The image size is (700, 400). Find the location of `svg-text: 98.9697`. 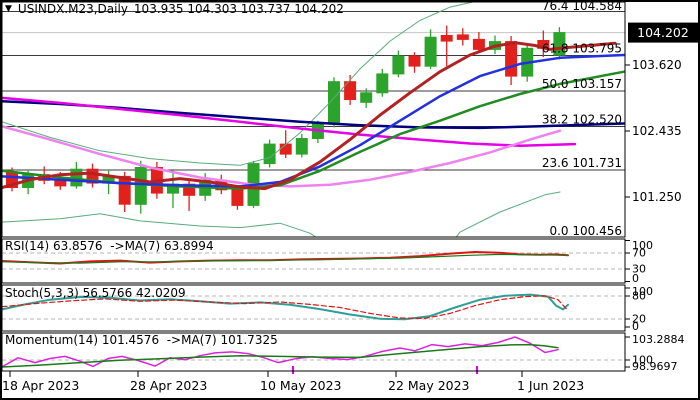

svg-text: 98.9697 is located at coordinates (655, 366).